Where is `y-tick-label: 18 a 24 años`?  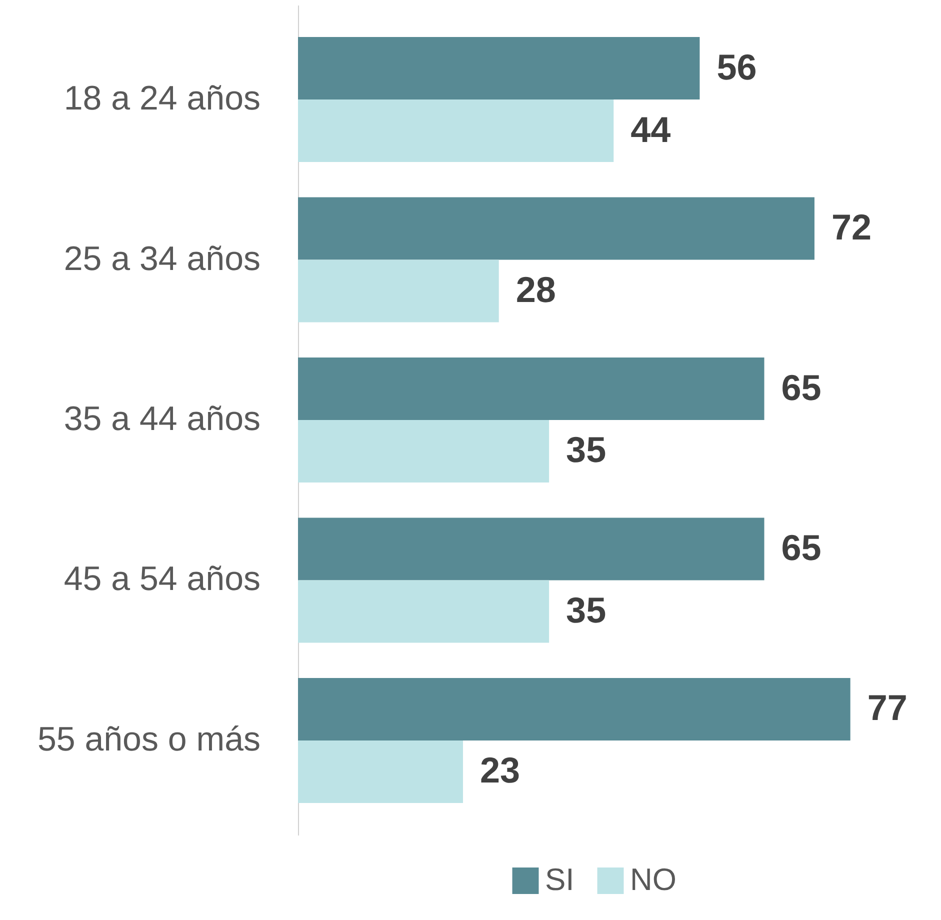 y-tick-label: 18 a 24 años is located at coordinates (162, 99).